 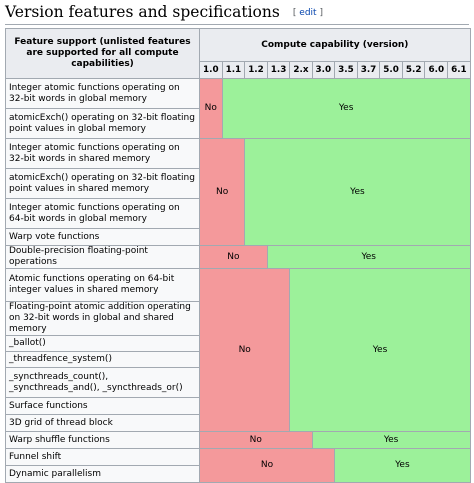 I want to click on feature-row-label: 3D grid of thread block, so click(x=102, y=423).